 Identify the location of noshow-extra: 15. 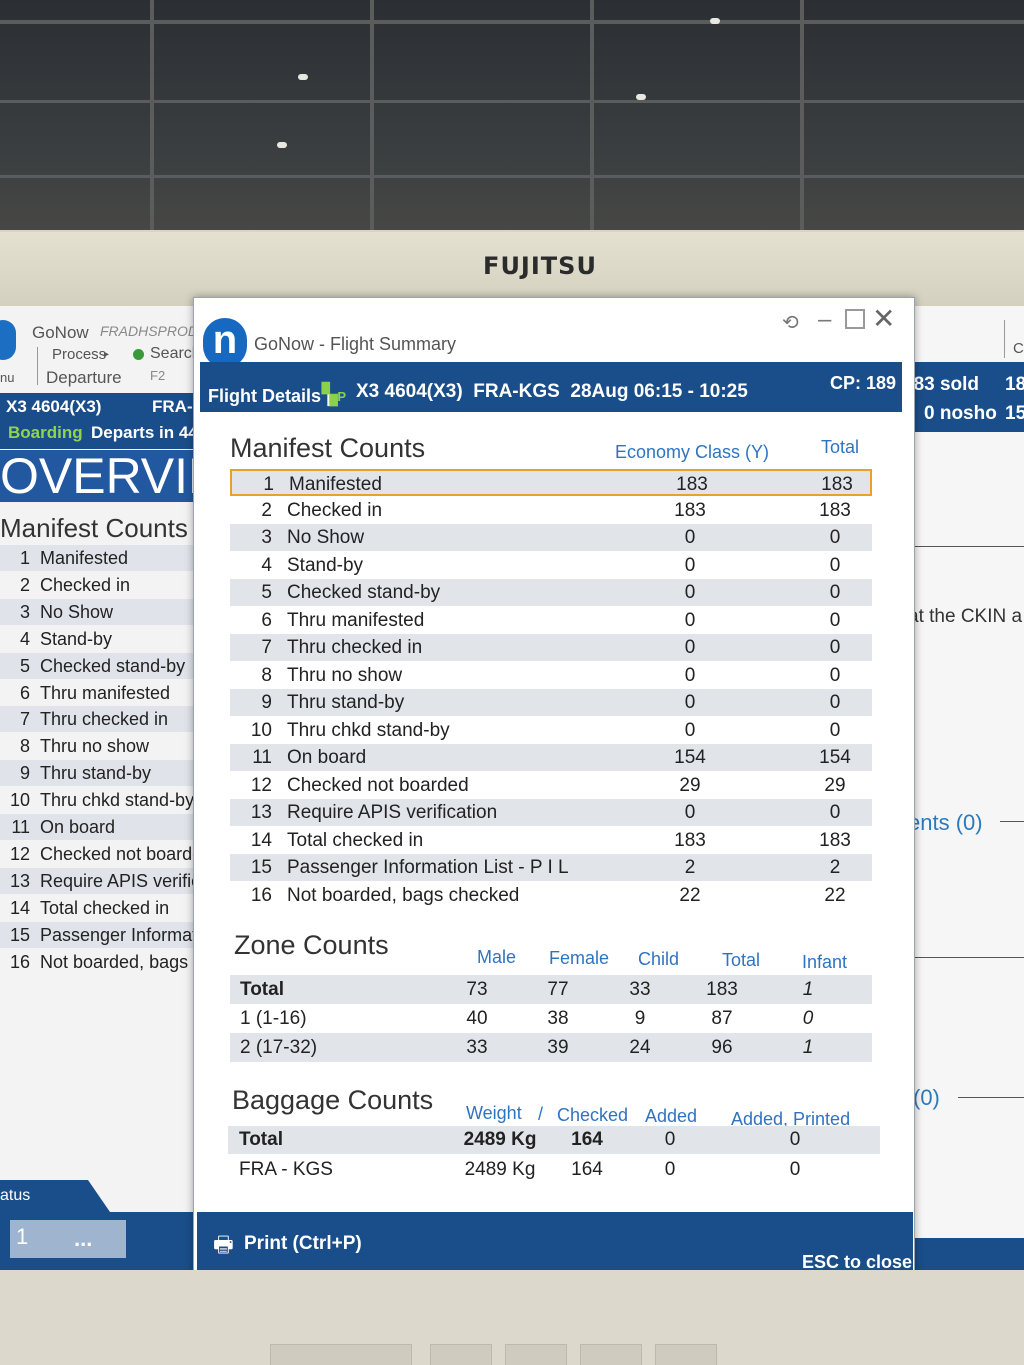
(1014, 413).